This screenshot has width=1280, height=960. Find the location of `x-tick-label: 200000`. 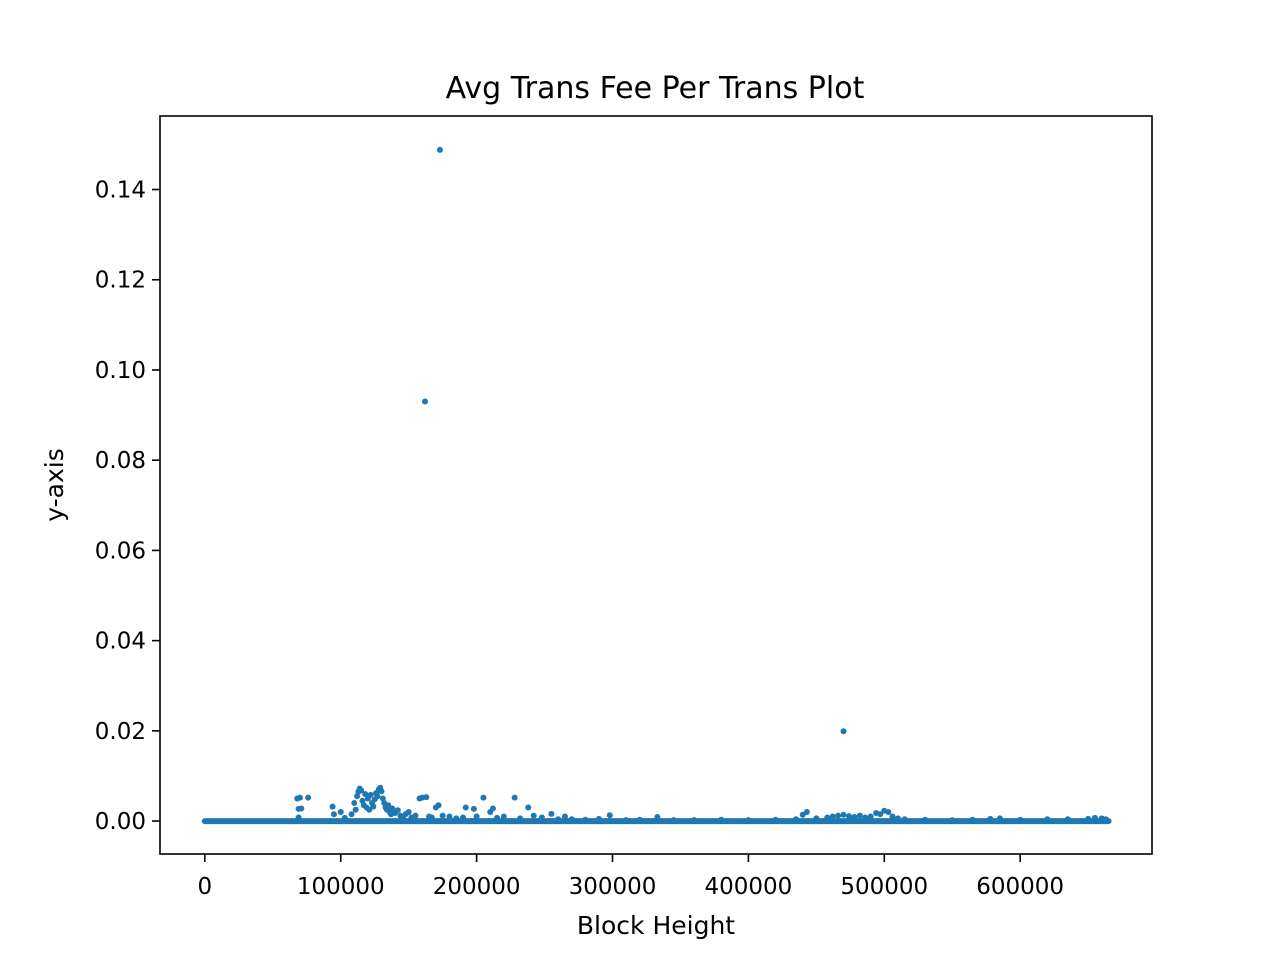

x-tick-label: 200000 is located at coordinates (477, 887).